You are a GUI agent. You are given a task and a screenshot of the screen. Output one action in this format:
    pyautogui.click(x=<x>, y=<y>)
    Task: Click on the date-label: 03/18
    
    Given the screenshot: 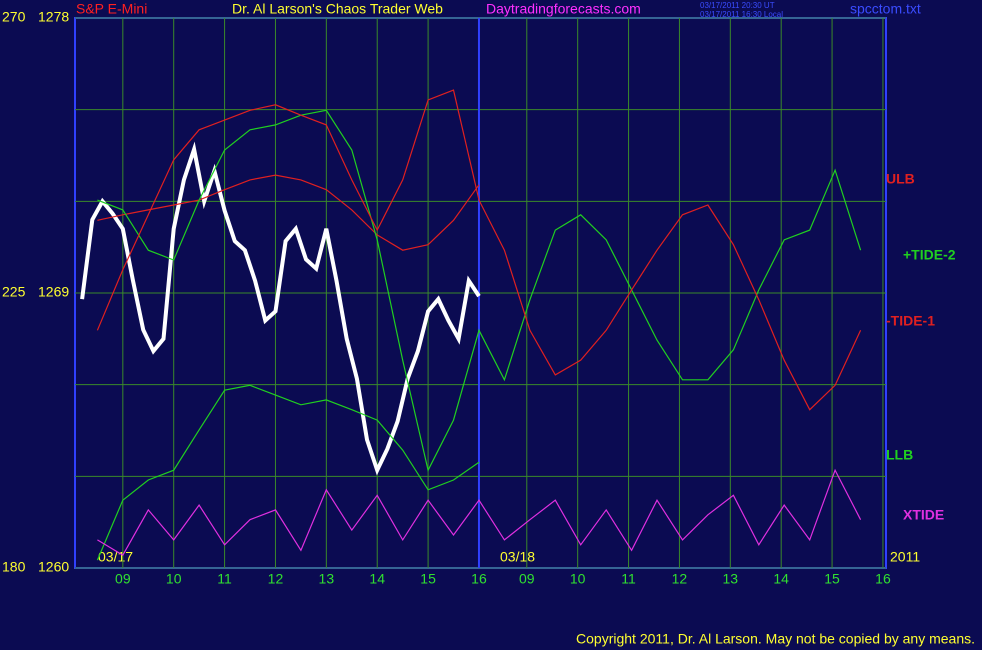 What is the action you would take?
    pyautogui.click(x=517, y=557)
    